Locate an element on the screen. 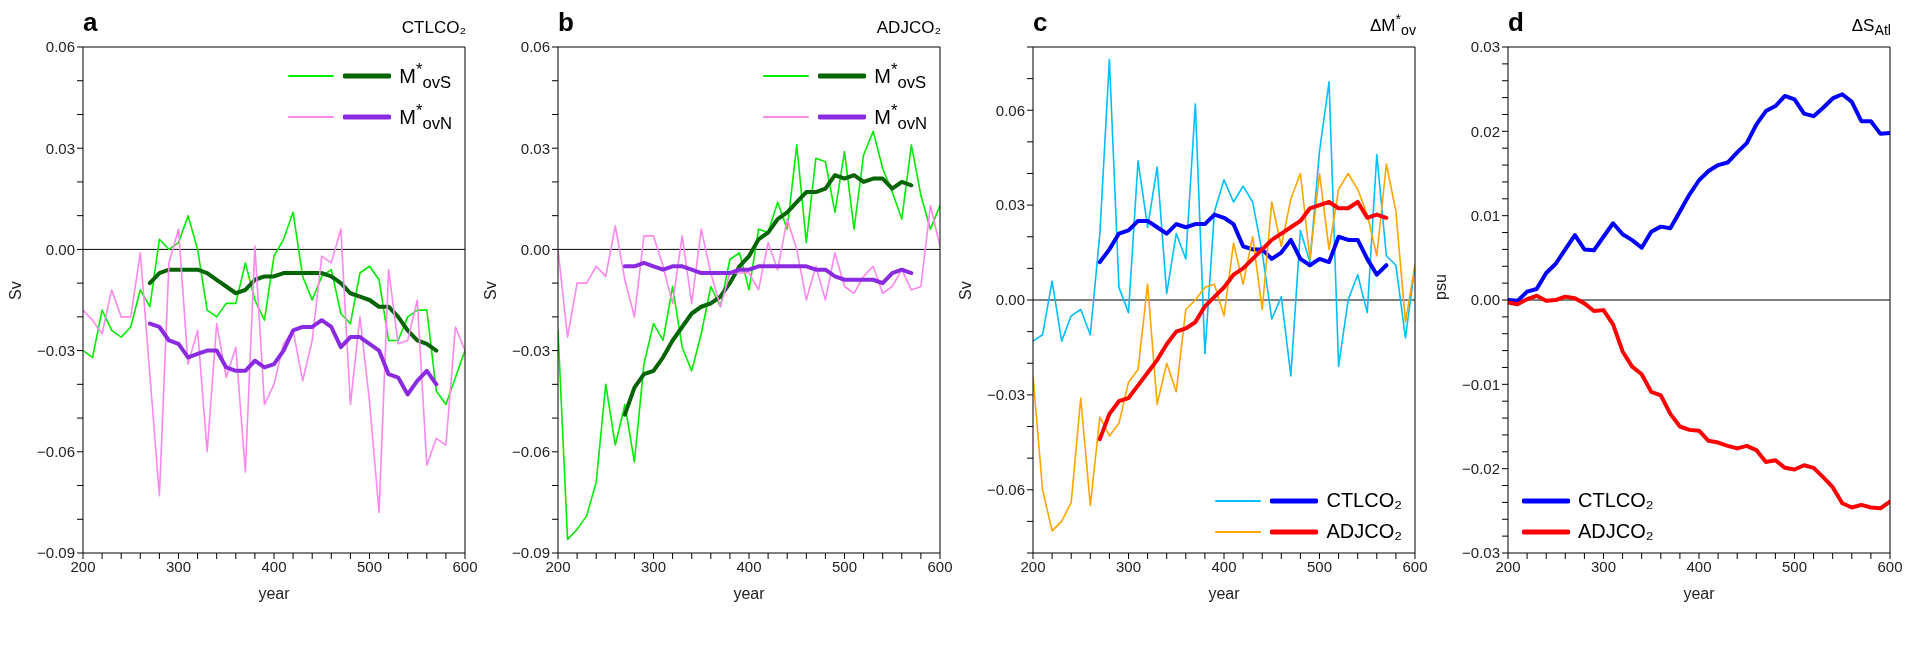 The height and width of the screenshot is (653, 1917). chart-title: b is located at coordinates (566, 22).